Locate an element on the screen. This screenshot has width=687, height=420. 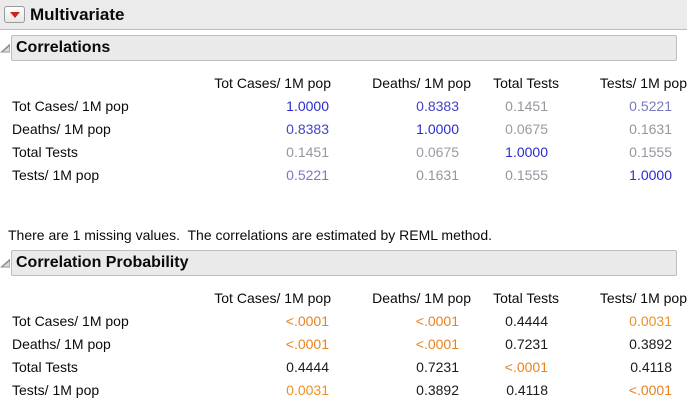
correlations-section-header: Correlations is located at coordinates (343, 48).